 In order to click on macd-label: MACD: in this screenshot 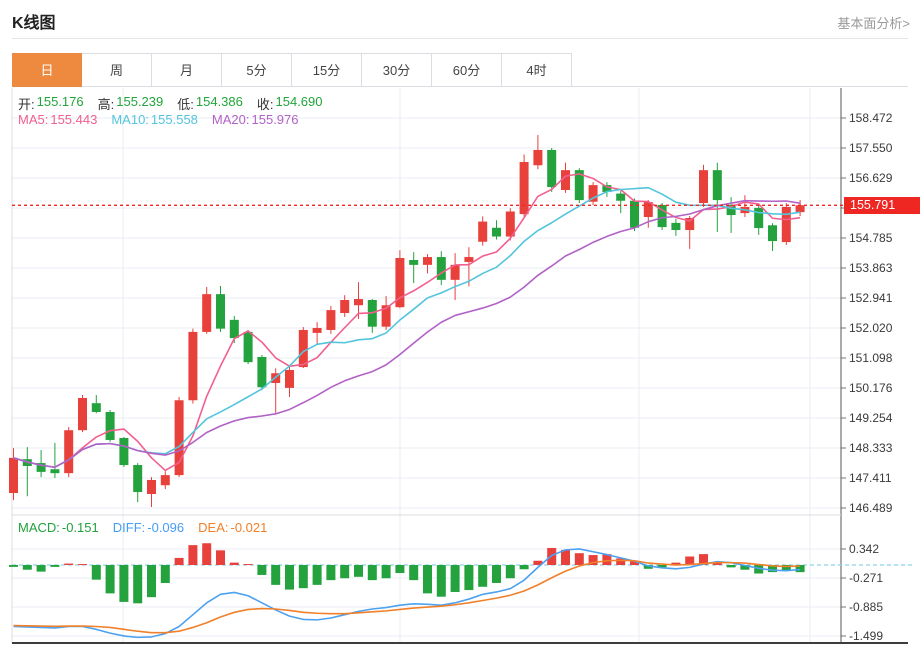, I will do `click(39, 527)`.